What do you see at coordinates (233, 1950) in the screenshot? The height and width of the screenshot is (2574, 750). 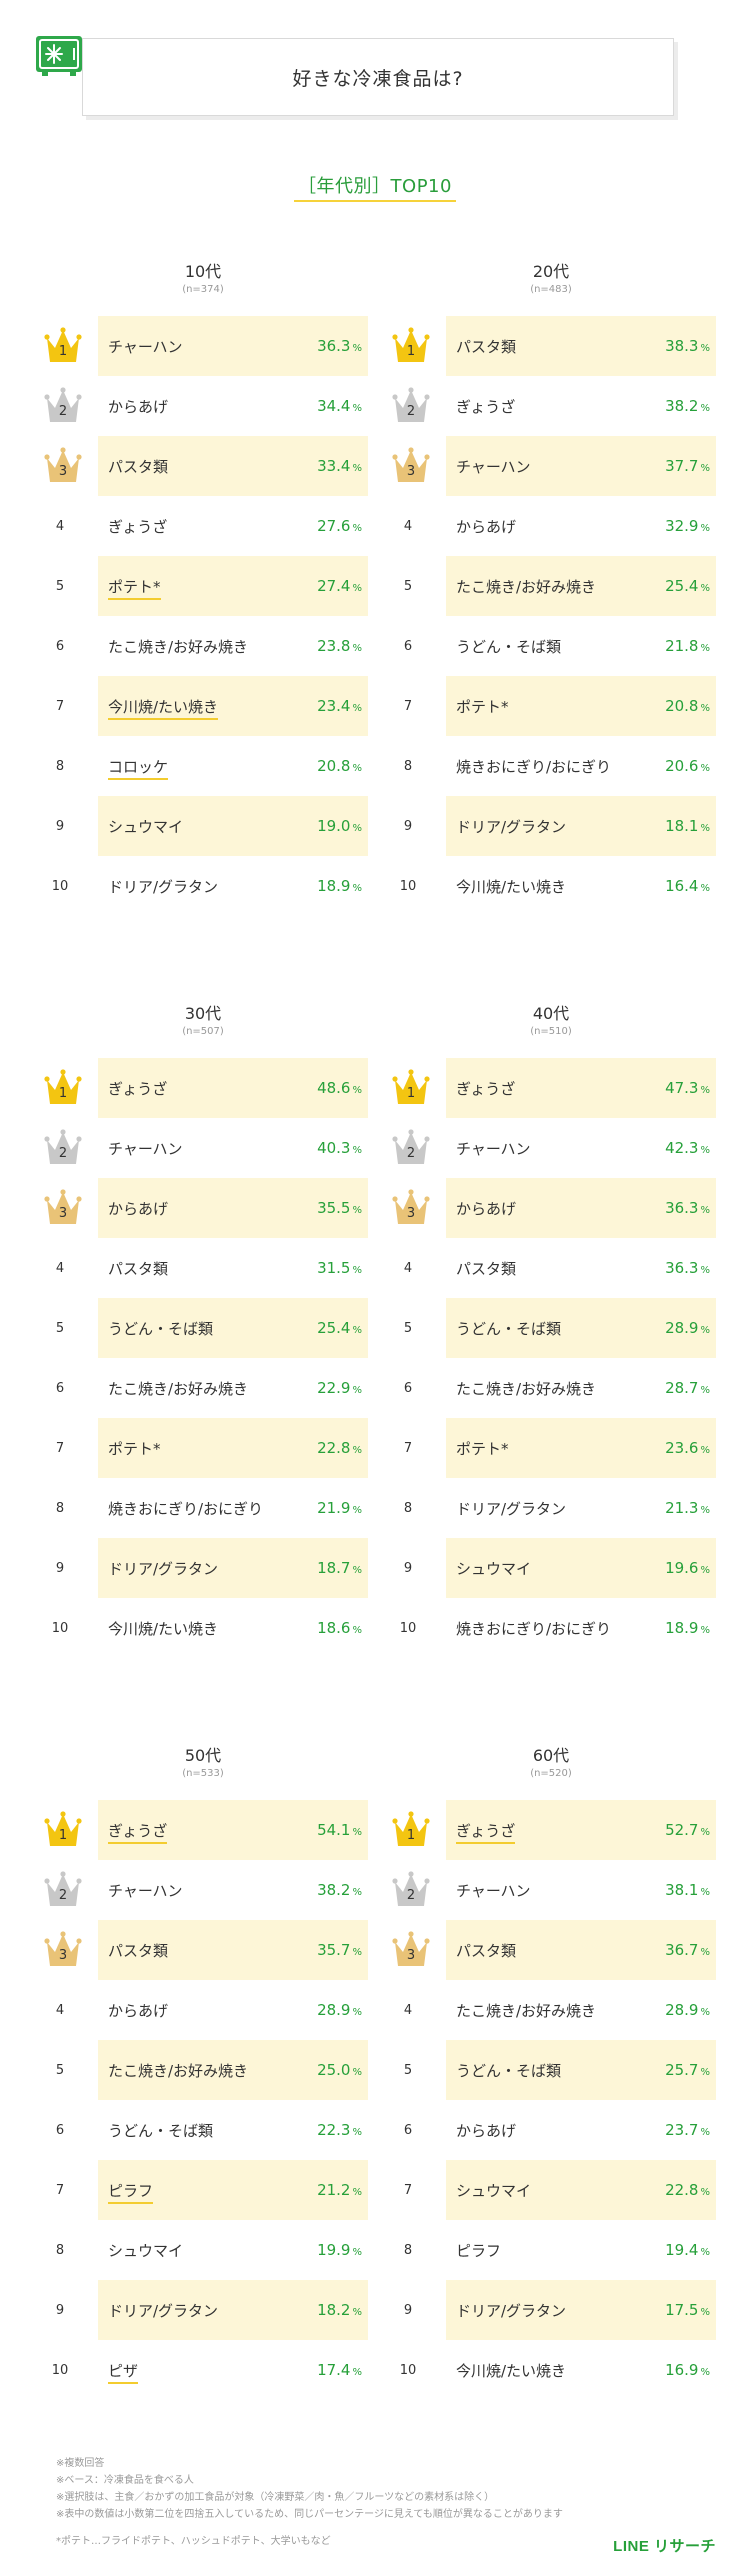 I see `item-cell: パスタ類 35.7%` at bounding box center [233, 1950].